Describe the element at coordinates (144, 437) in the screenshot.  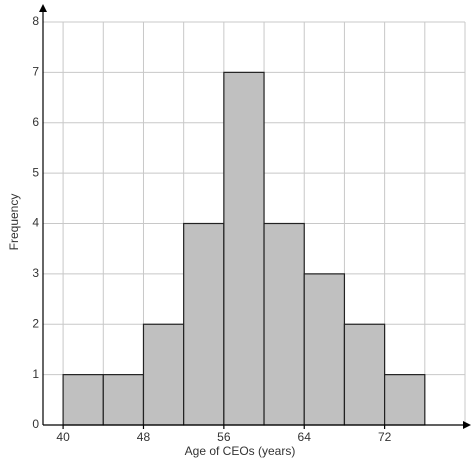
I see `x-tick-label: 48` at that location.